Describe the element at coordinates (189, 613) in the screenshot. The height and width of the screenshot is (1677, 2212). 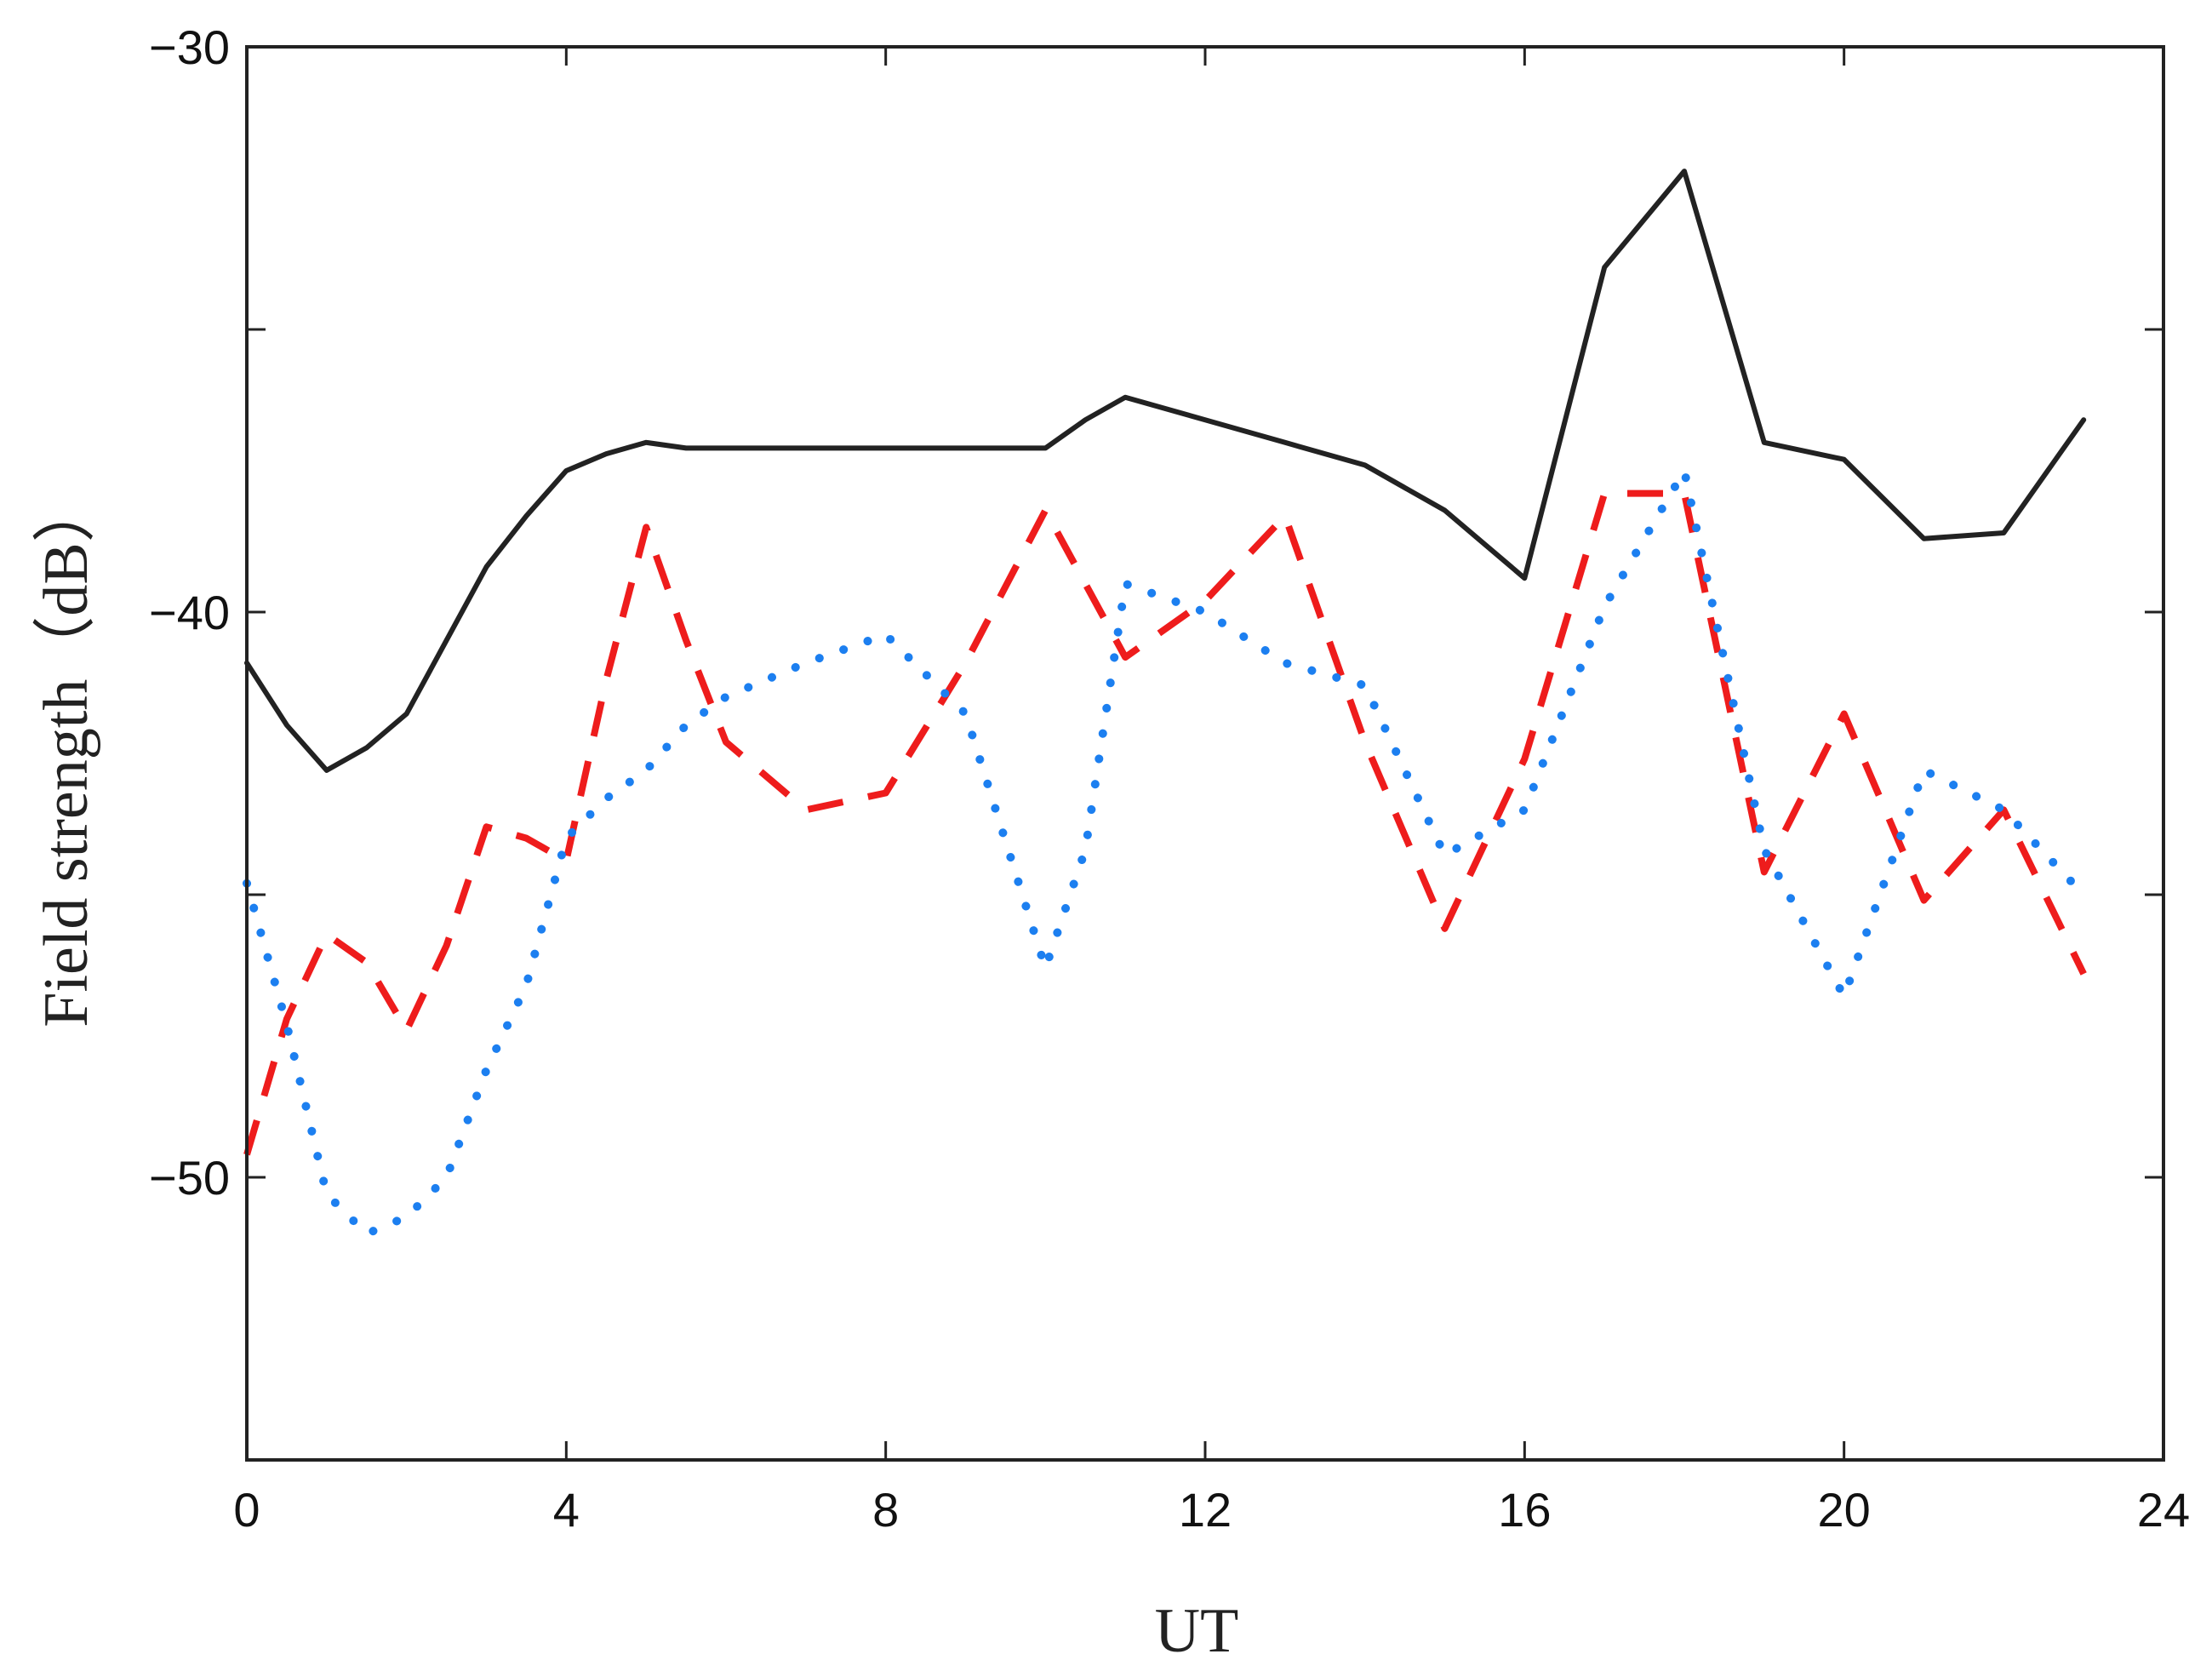
I see `y-tick-label: −40` at that location.